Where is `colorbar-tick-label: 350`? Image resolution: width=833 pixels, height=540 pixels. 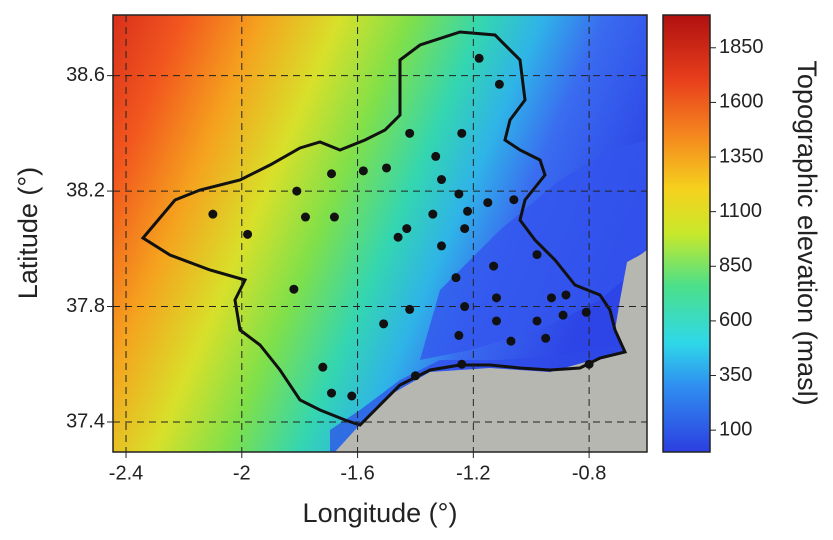
colorbar-tick-label: 350 is located at coordinates (735, 375).